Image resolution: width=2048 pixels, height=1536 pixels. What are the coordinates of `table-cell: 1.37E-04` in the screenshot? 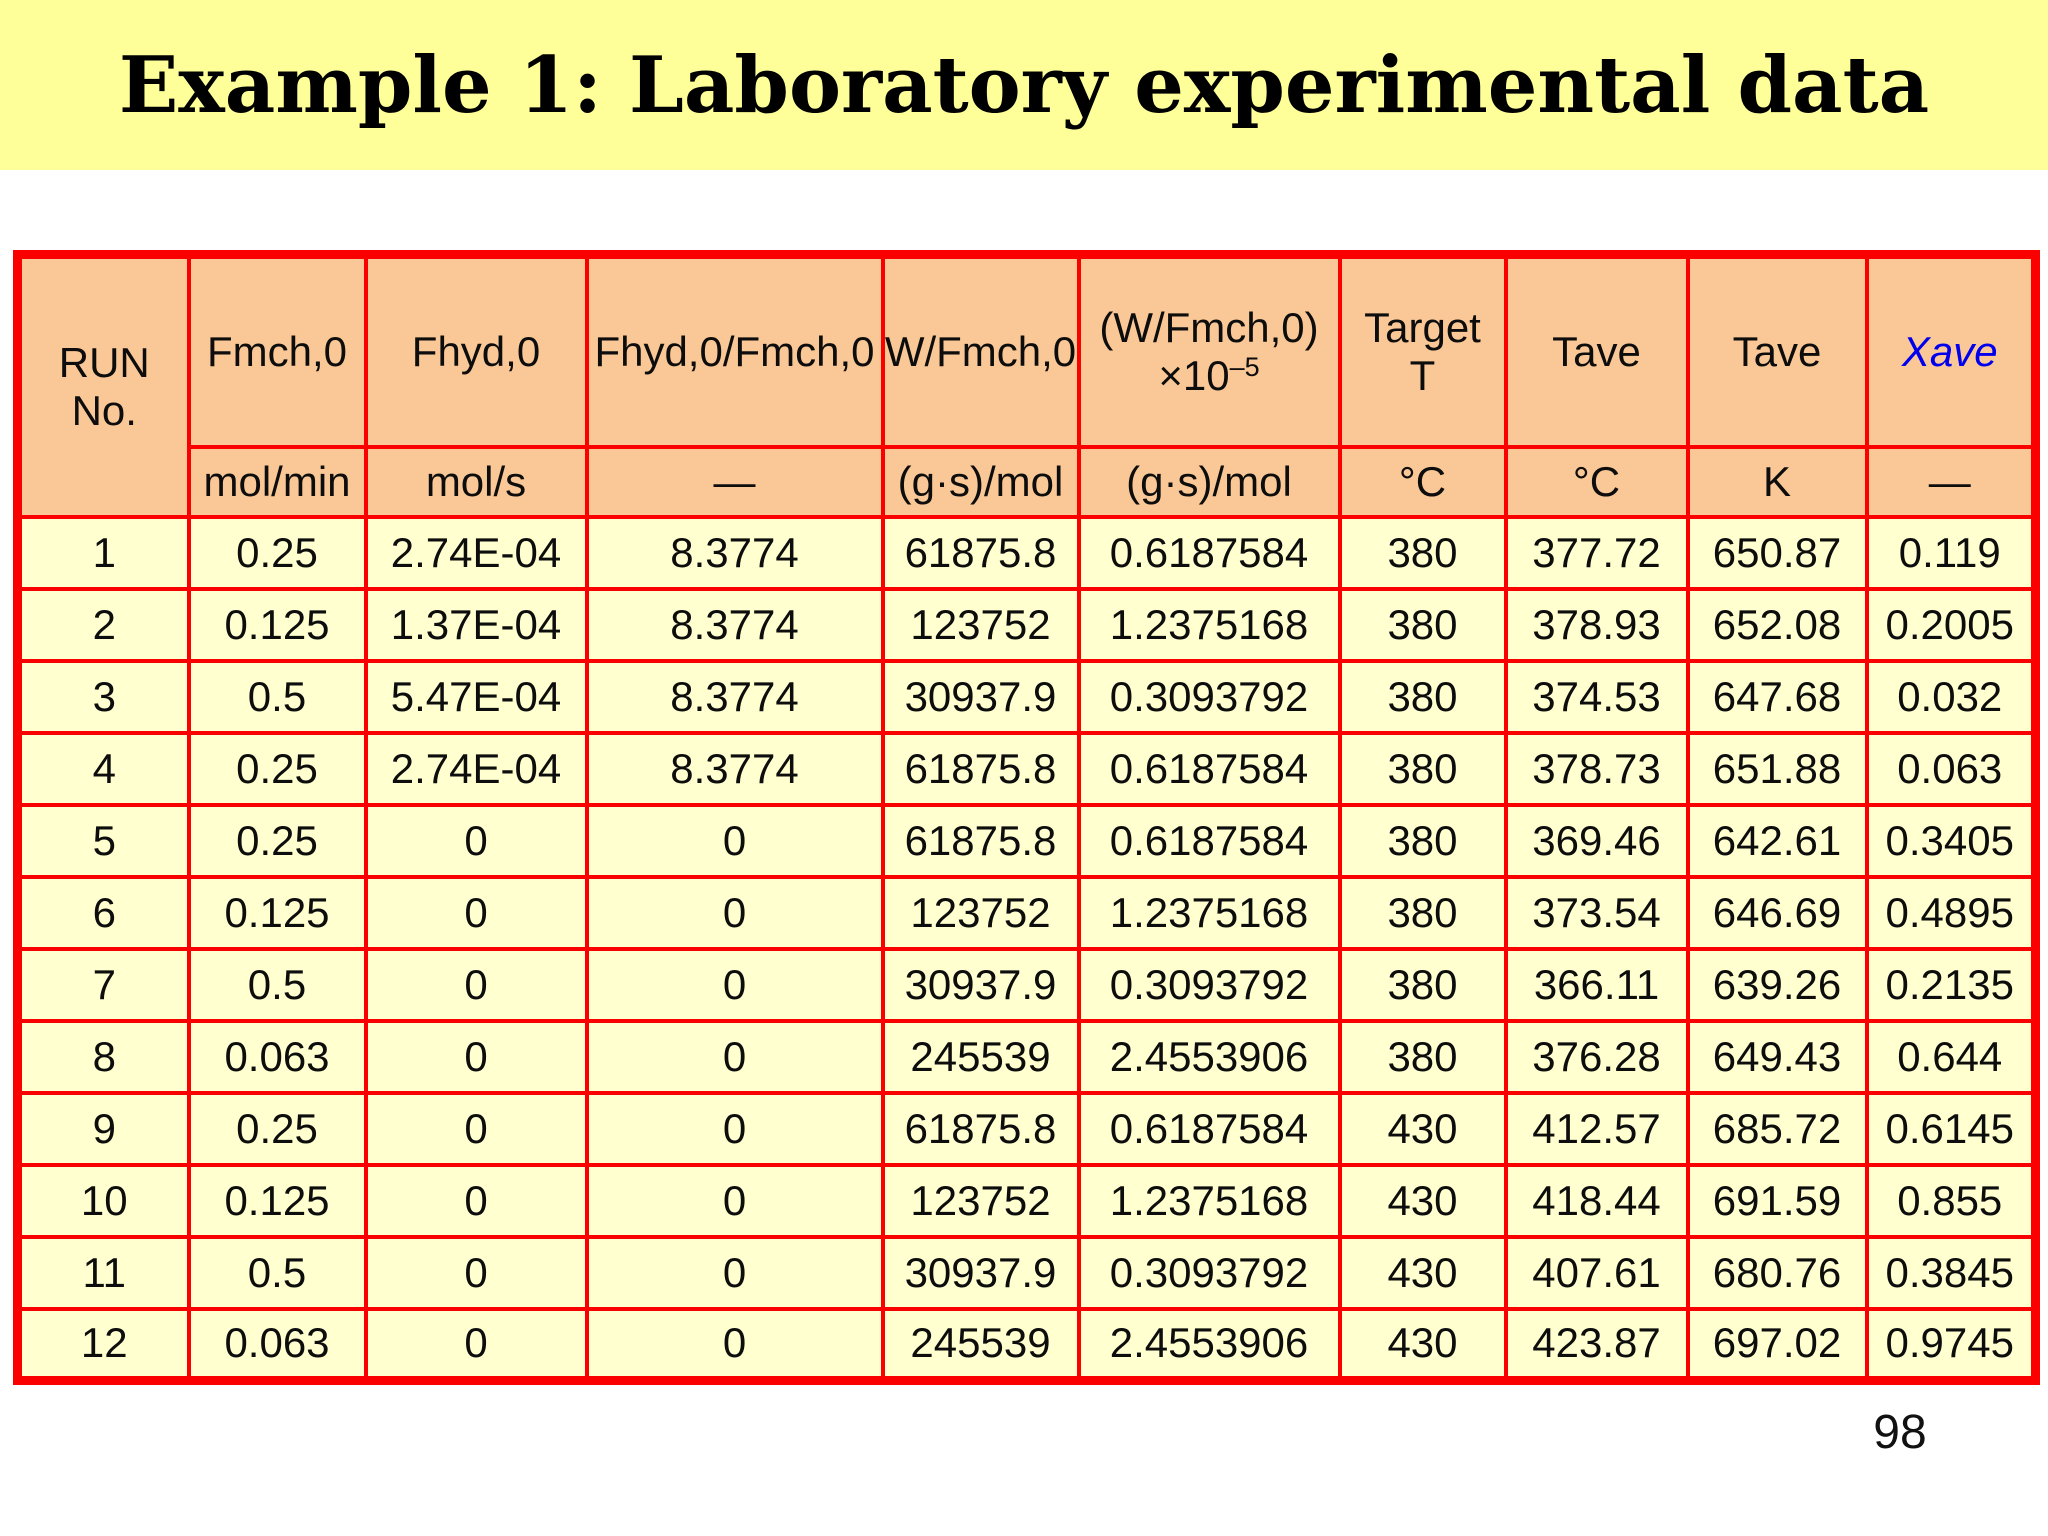 It's located at (476, 624).